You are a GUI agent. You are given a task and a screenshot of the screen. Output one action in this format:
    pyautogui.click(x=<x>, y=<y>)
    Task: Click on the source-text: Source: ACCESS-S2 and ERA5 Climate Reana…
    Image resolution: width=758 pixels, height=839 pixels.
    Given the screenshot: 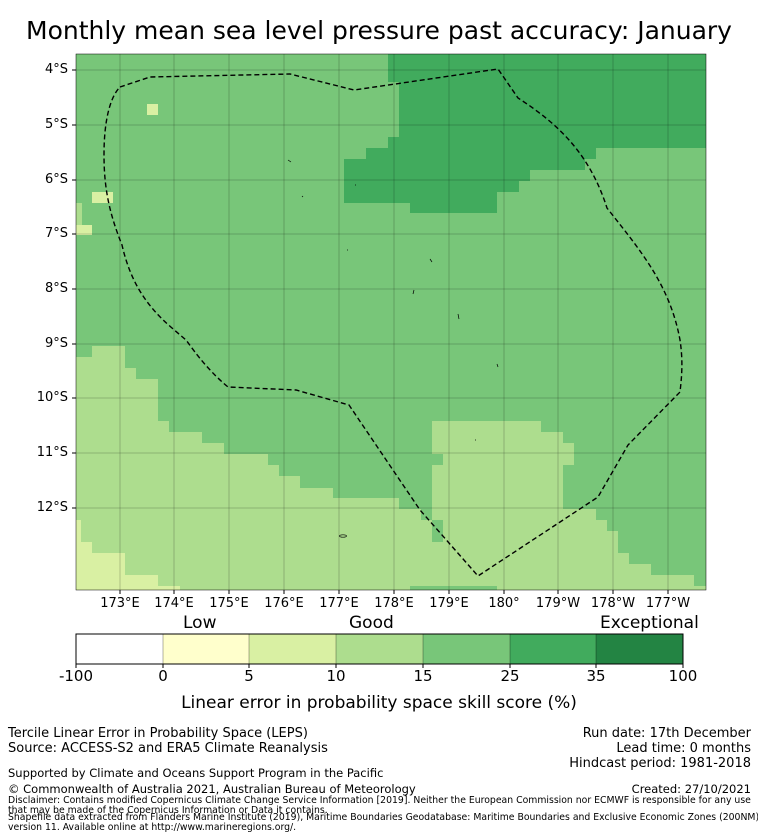 What is the action you would take?
    pyautogui.click(x=168, y=748)
    